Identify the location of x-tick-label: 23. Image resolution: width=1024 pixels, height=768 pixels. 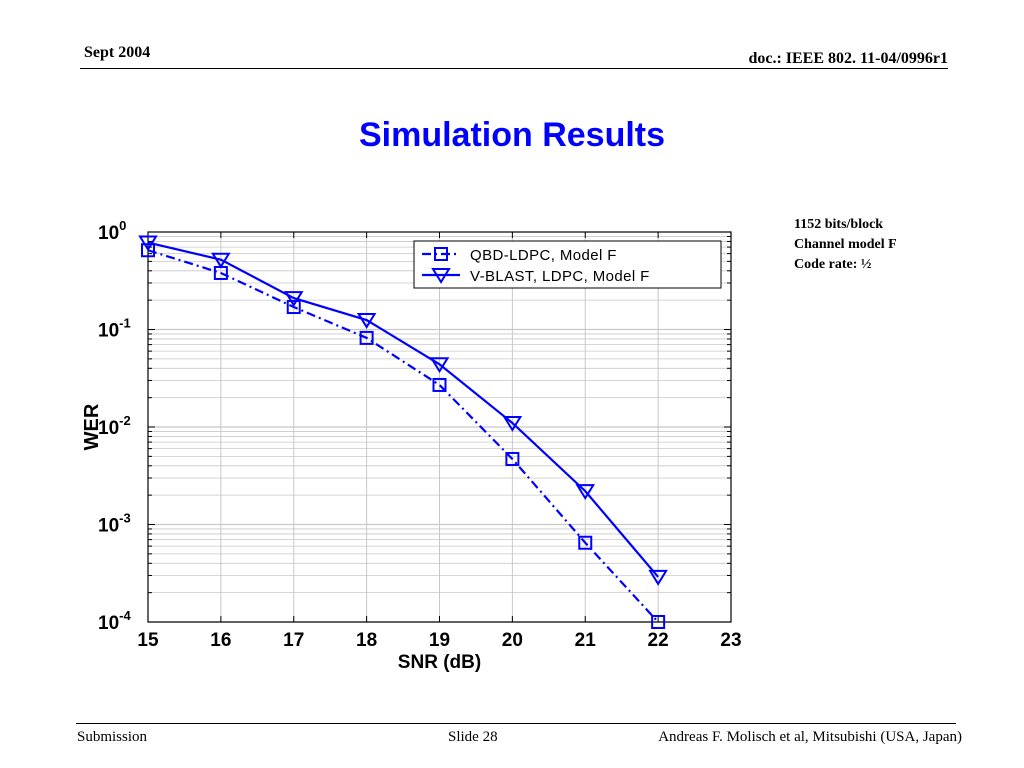
(730, 640).